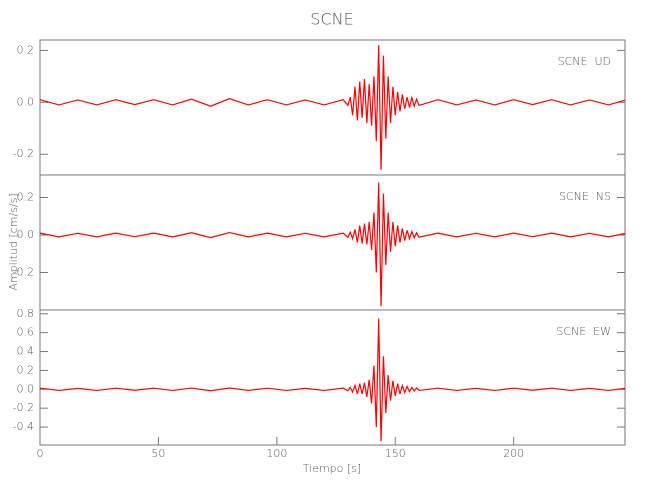 The height and width of the screenshot is (500, 650). Describe the element at coordinates (276, 453) in the screenshot. I see `x-tick-label: 100` at that location.